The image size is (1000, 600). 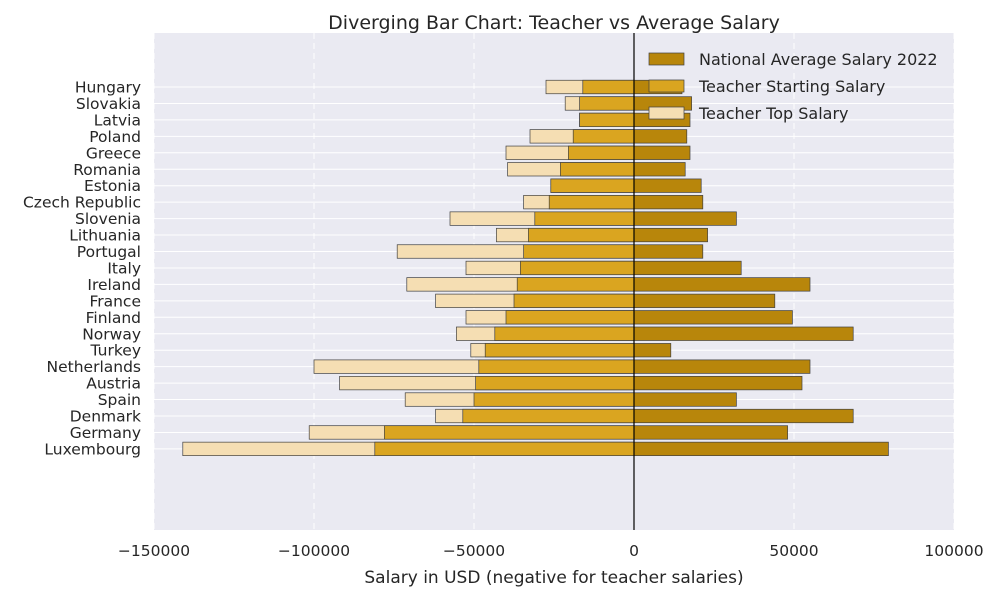 What do you see at coordinates (548, 416) in the screenshot?
I see `bar-teacher-starting-salary-denmark` at bounding box center [548, 416].